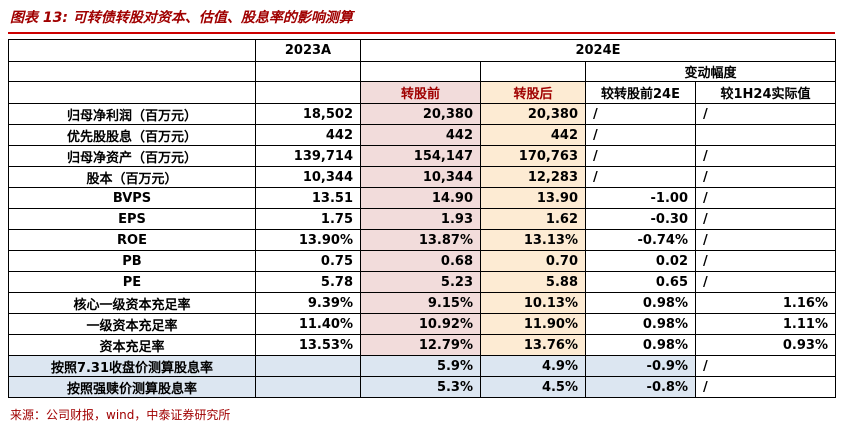 The width and height of the screenshot is (843, 425). I want to click on table-row: 优先股股息（百万元） 442 442 442/, so click(422, 135).